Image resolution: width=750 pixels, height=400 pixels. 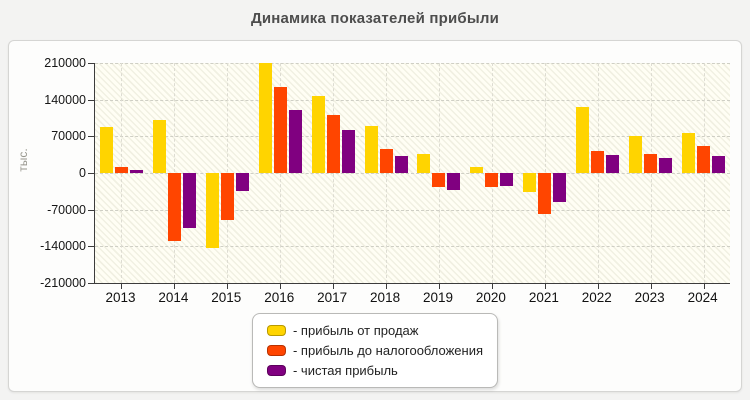 I want to click on x-axis-label: 2021, so click(x=543, y=297).